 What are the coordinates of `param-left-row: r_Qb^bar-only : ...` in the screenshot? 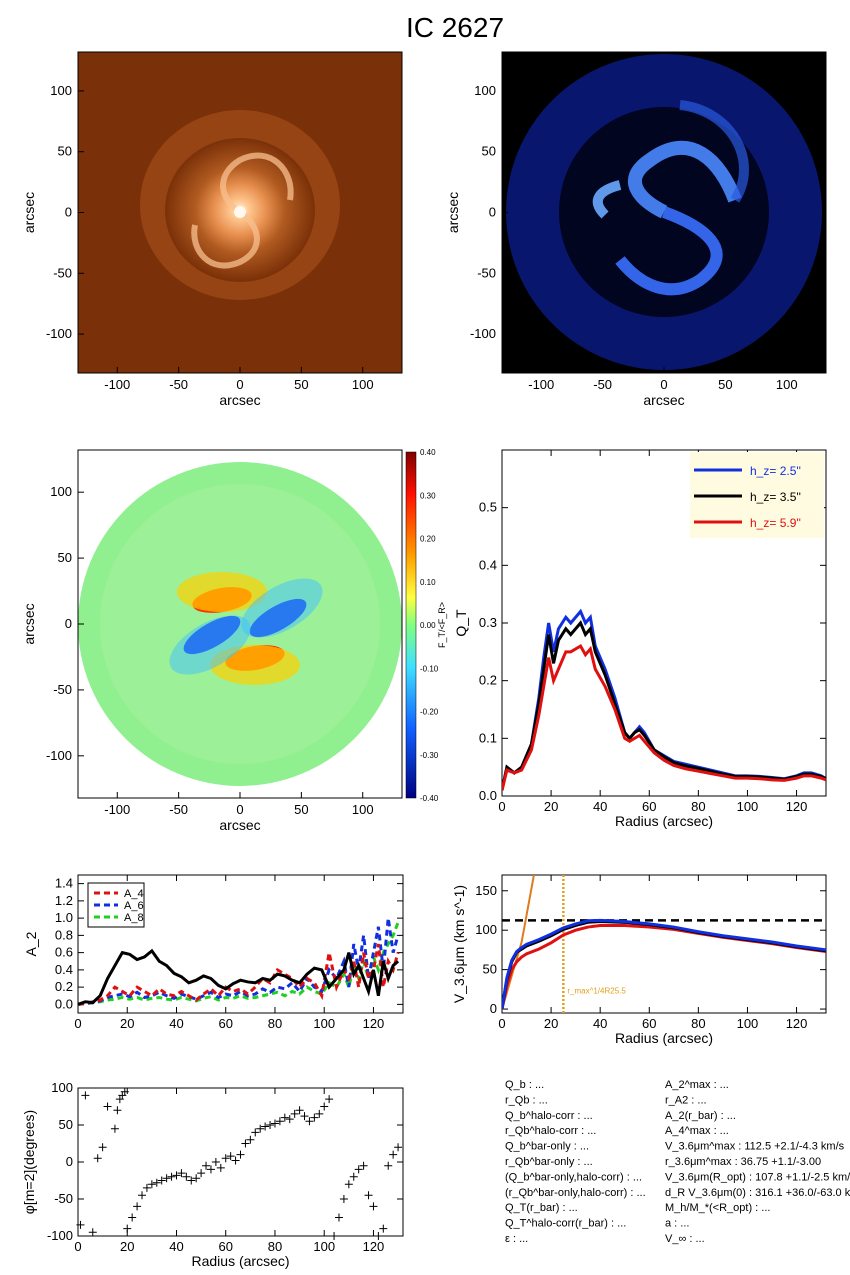 It's located at (549, 1162).